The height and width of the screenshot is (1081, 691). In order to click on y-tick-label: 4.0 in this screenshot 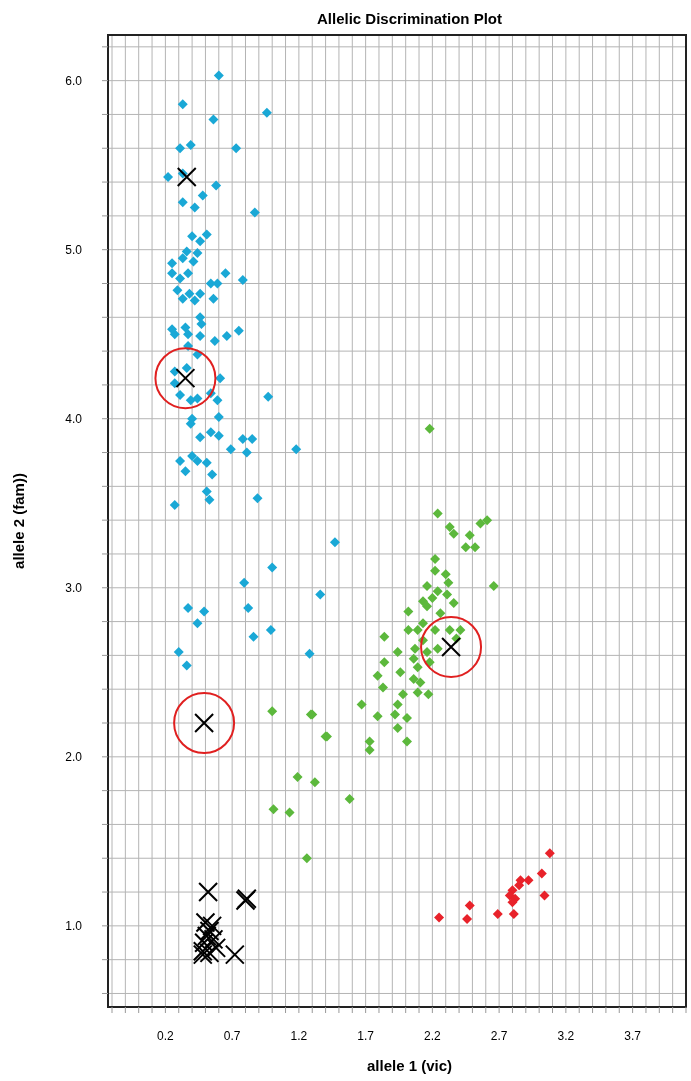, I will do `click(74, 418)`.